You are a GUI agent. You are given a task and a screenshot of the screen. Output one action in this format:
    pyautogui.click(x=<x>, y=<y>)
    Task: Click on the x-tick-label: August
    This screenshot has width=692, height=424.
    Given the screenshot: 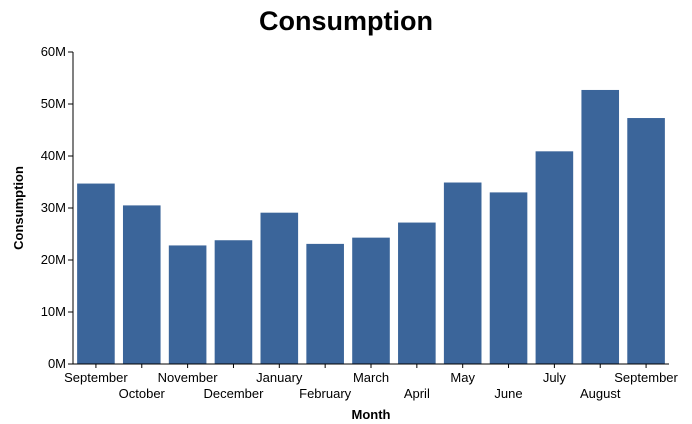 What is the action you would take?
    pyautogui.click(x=600, y=393)
    